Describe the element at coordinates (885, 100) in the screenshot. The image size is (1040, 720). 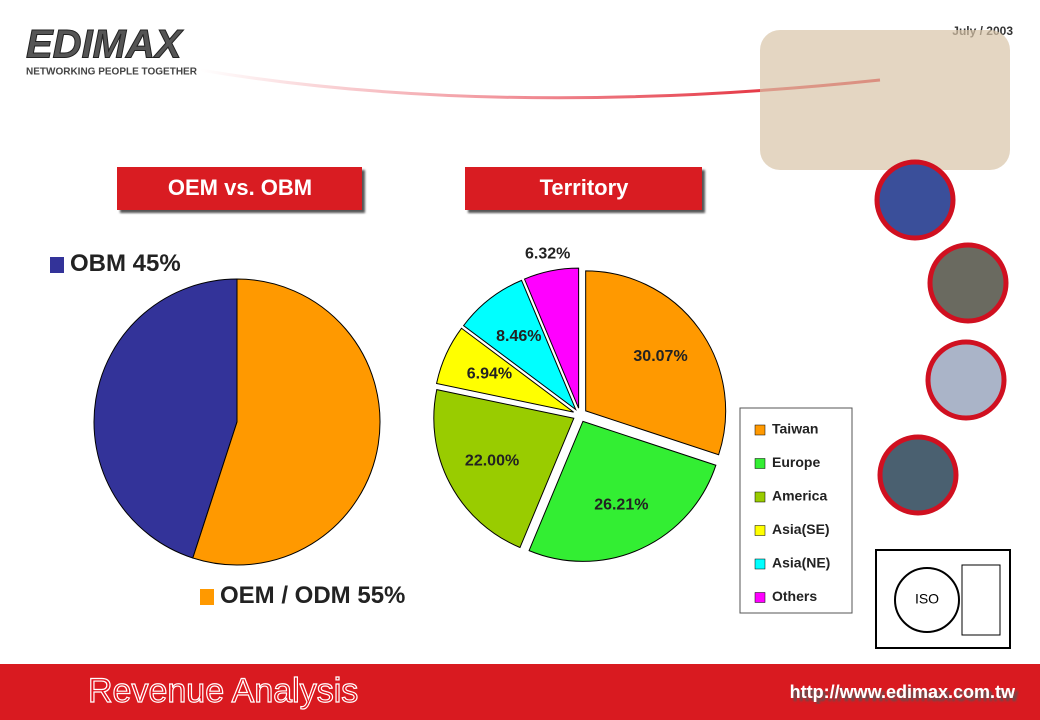
I see `people-photo` at that location.